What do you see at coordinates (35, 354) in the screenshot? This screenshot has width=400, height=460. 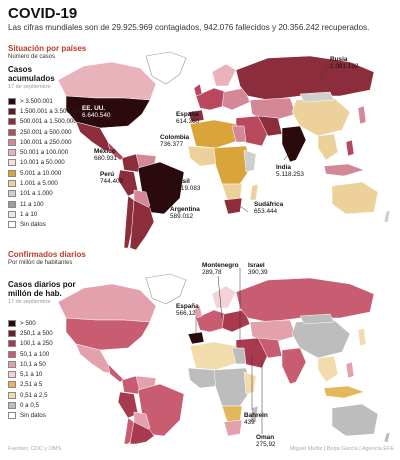 I see `daily-legend-label: 50,1 a 100` at bounding box center [35, 354].